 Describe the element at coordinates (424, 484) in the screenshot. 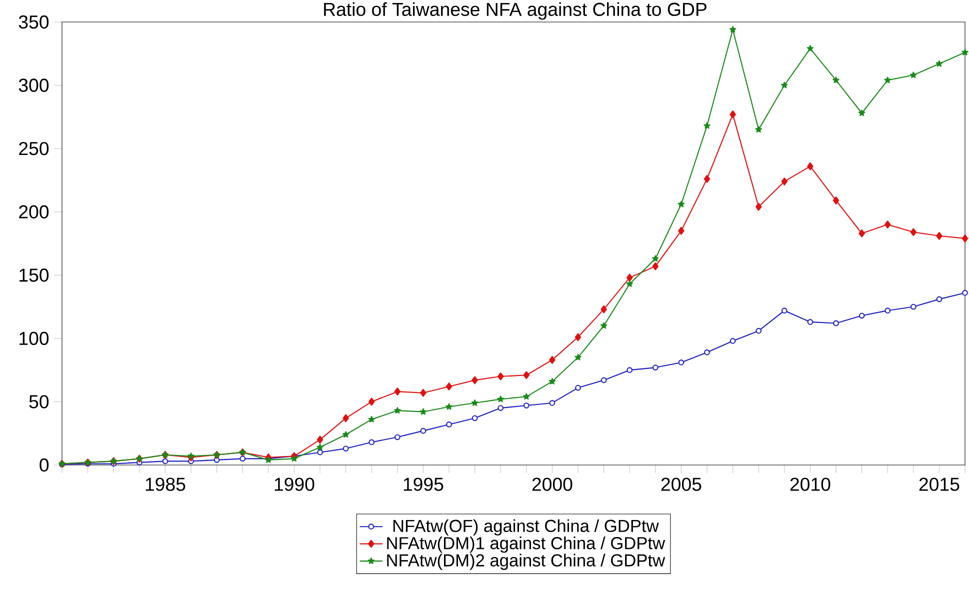

I see `x-tick-label: 1995` at that location.